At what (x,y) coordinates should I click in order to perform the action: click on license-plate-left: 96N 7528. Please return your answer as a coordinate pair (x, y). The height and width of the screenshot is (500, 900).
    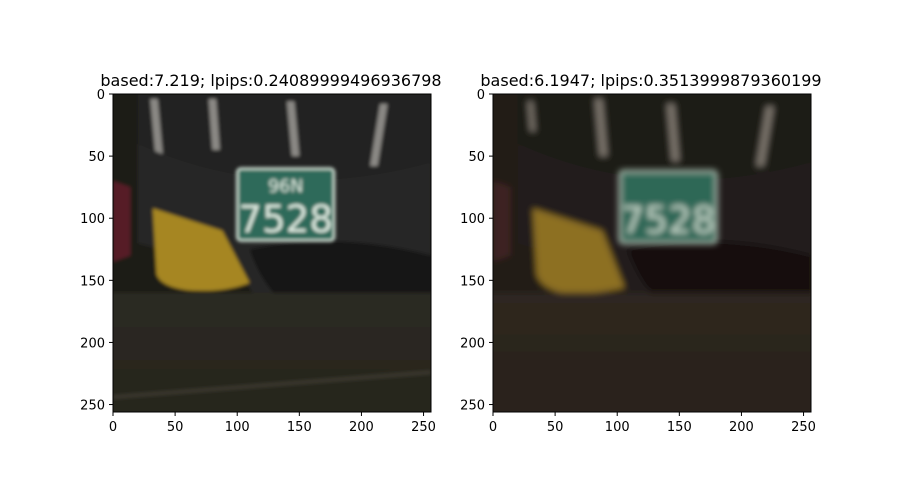
    Looking at the image, I should click on (285, 204).